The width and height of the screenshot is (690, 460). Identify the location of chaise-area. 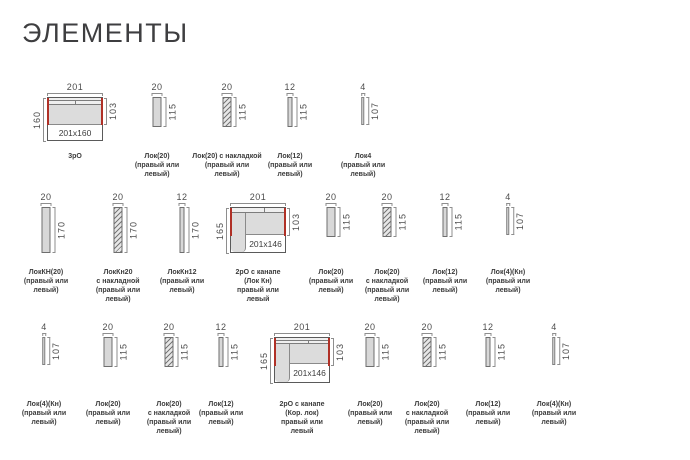
(238, 232).